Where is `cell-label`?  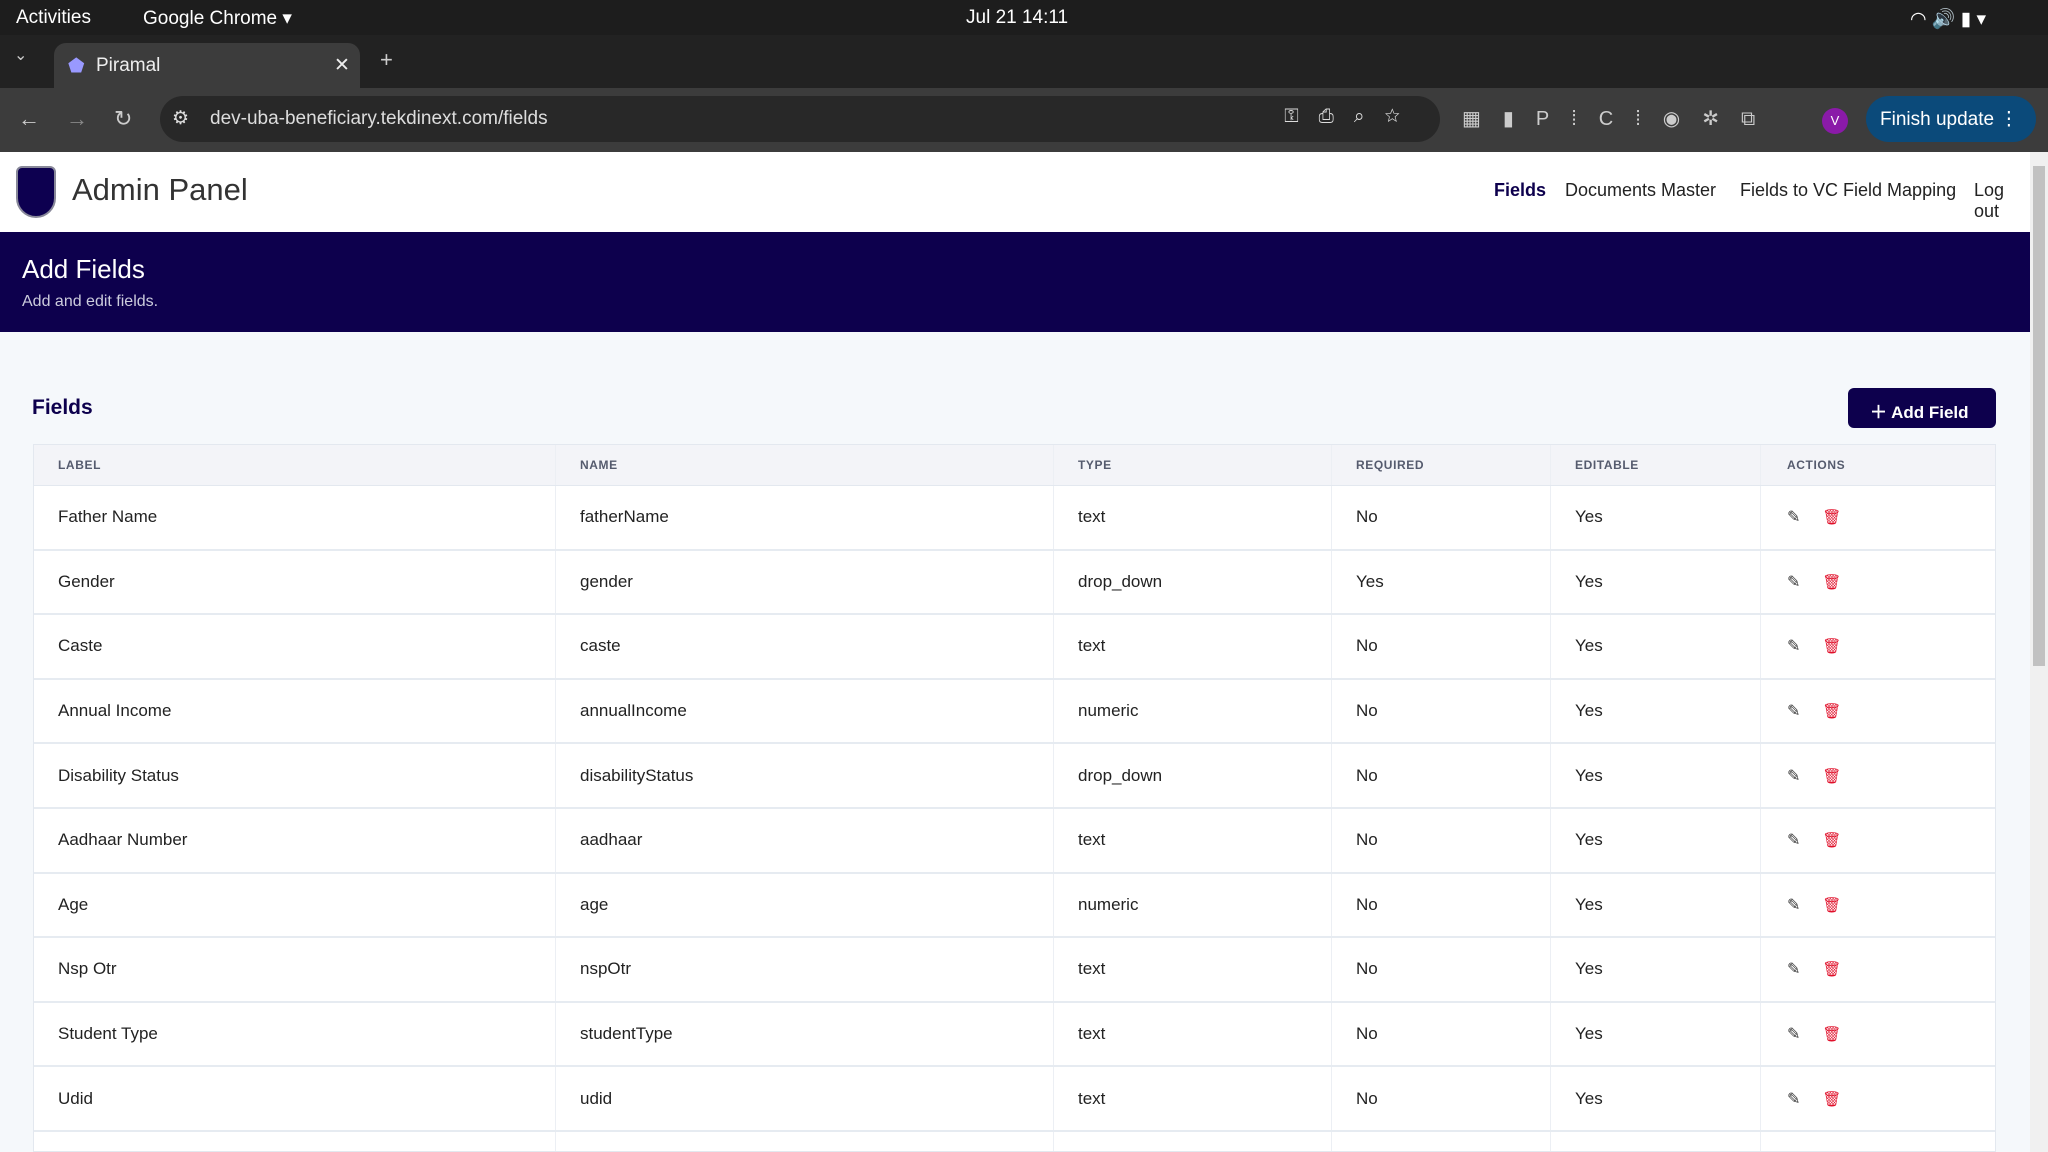
cell-label is located at coordinates (295, 1141).